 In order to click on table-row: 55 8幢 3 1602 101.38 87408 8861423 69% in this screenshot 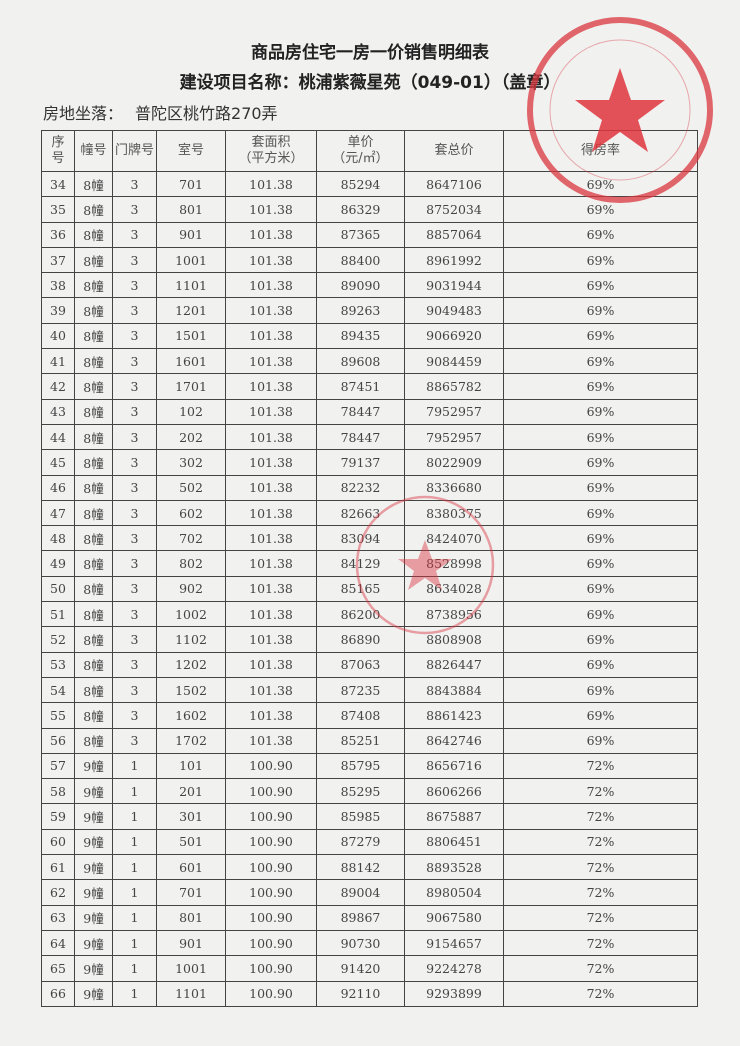, I will do `click(369, 715)`.